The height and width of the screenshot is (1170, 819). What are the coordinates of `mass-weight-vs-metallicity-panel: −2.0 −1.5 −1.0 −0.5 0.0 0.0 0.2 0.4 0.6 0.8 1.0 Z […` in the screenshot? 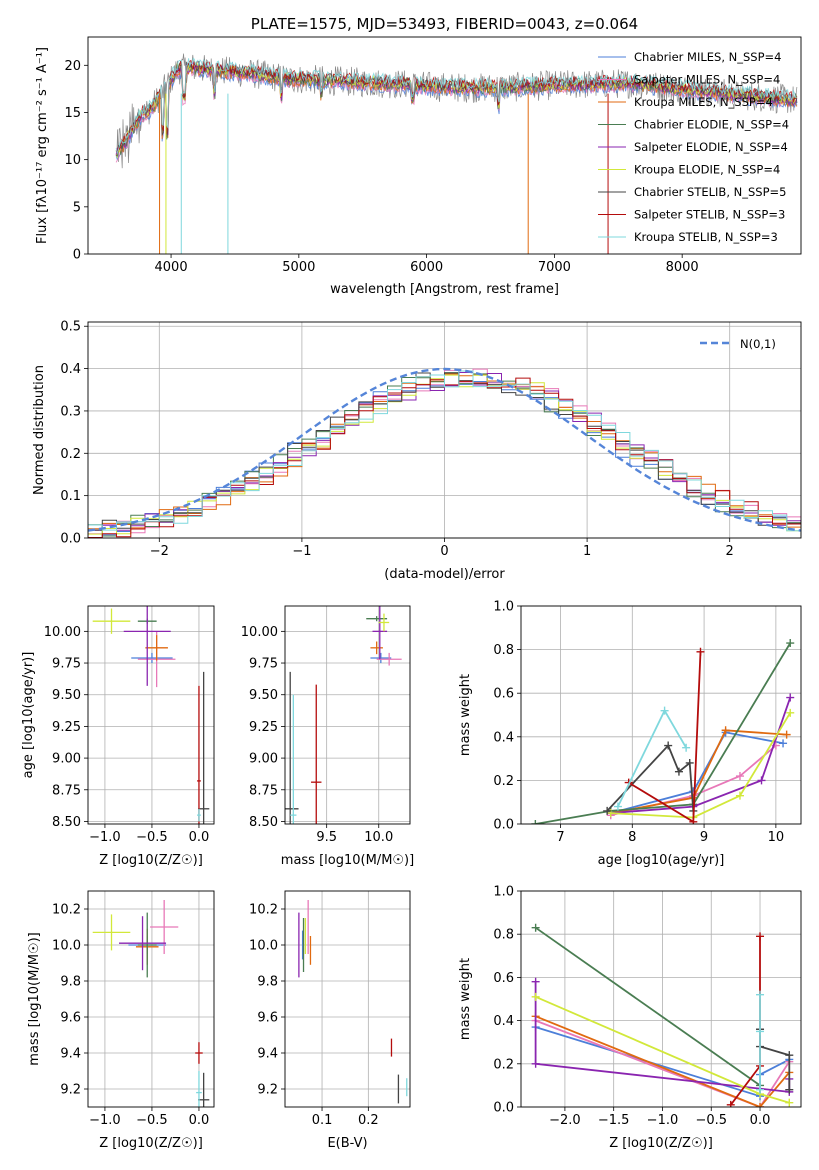 It's located at (630, 1018).